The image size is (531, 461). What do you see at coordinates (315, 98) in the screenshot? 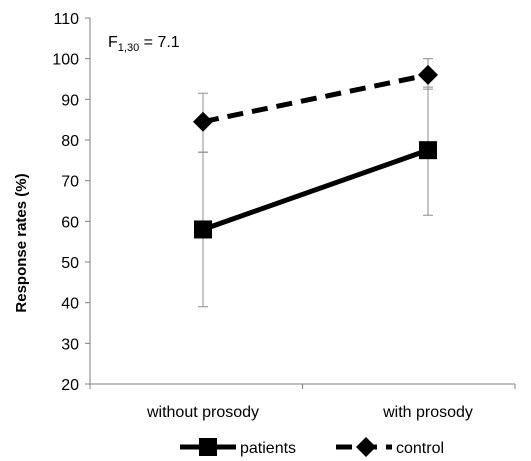
I see `series-line-control` at bounding box center [315, 98].